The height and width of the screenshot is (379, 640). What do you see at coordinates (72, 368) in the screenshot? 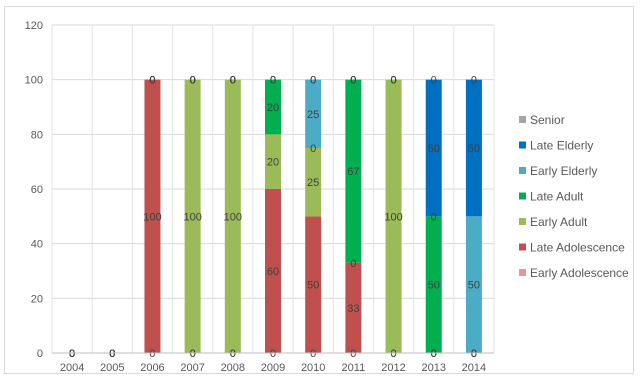
I see `x-tick-label: 2004` at bounding box center [72, 368].